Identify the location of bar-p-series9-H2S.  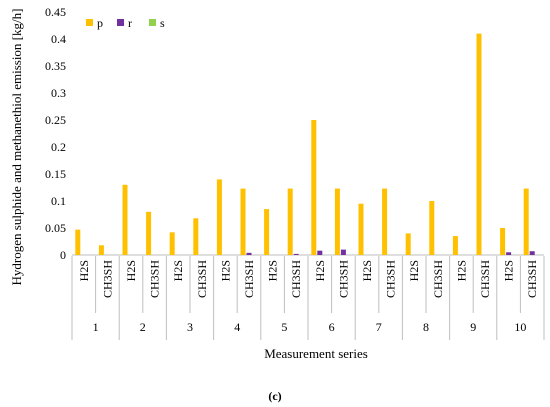
(455, 245).